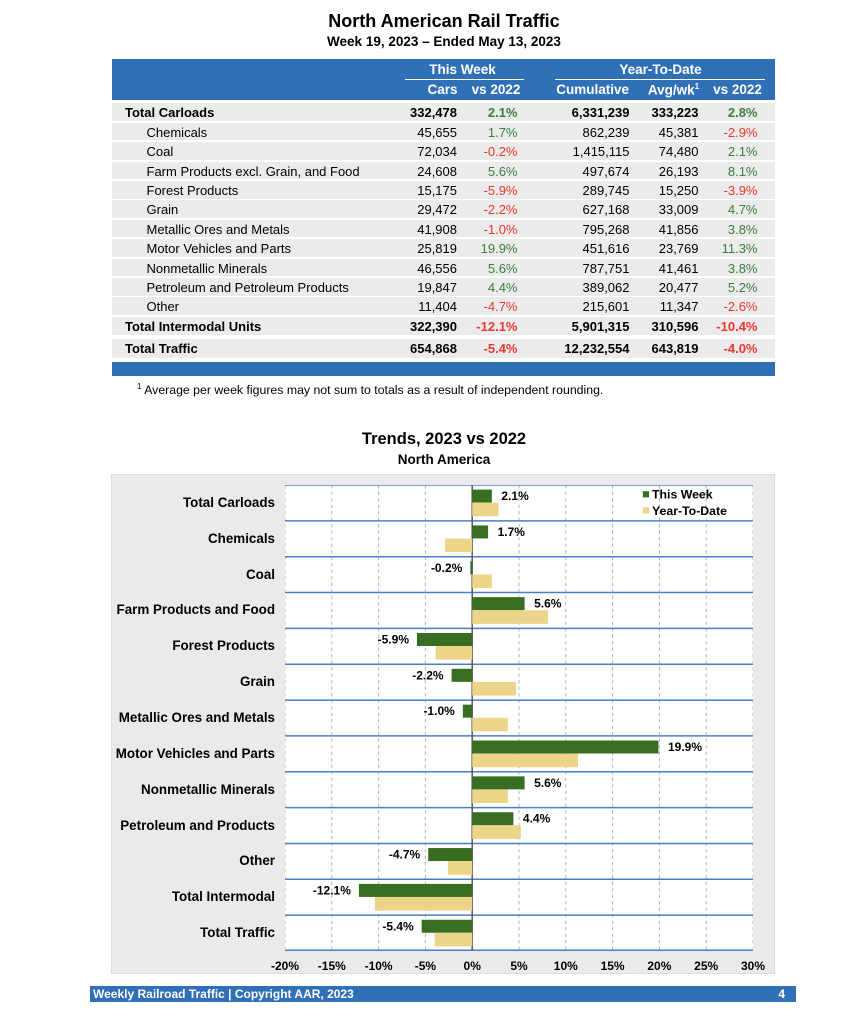 The image size is (868, 1024). I want to click on svg-text: -5.4%, so click(398, 926).